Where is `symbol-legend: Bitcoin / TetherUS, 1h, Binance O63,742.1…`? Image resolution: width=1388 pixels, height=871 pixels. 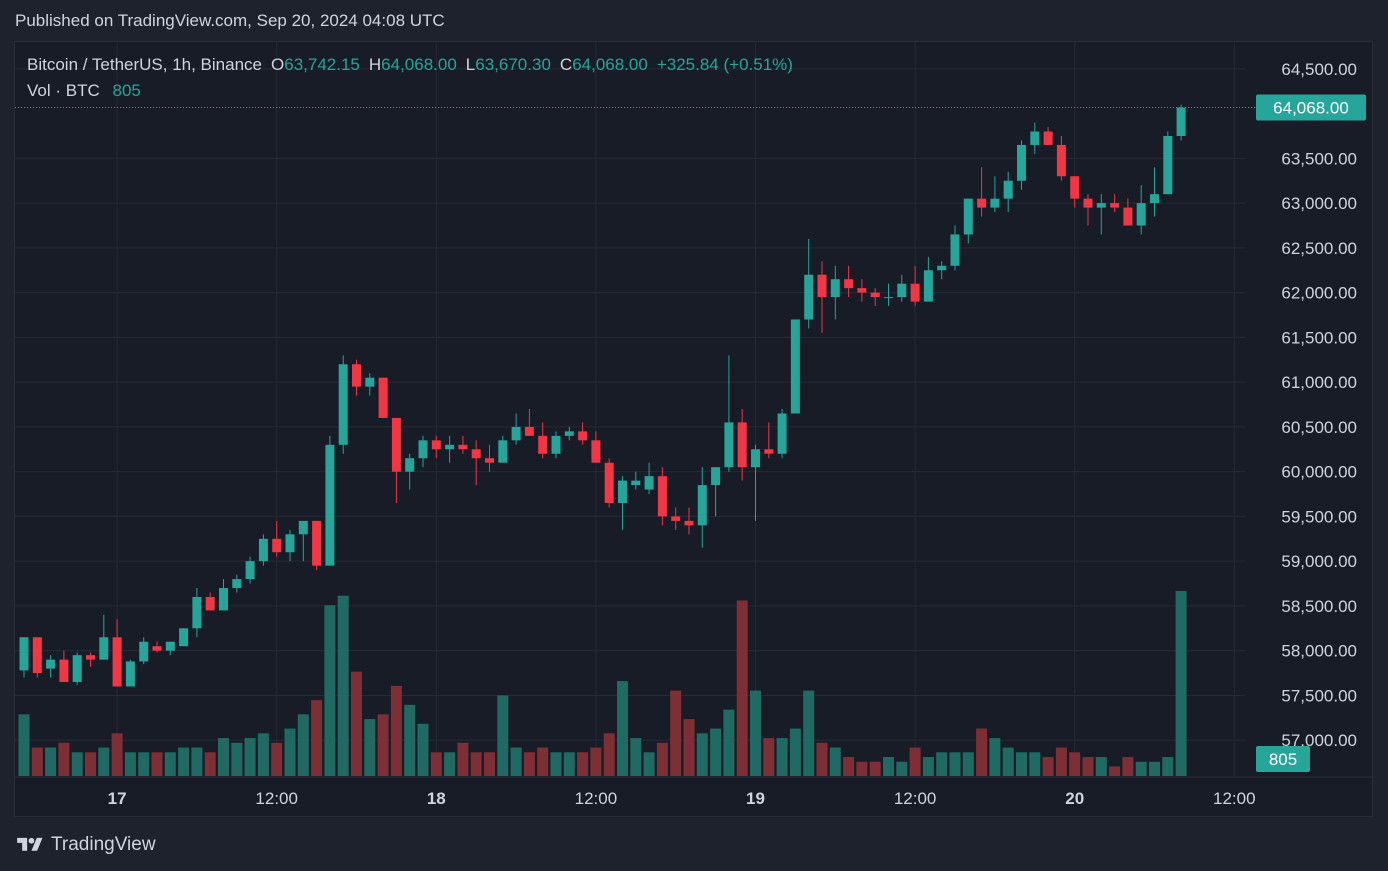 symbol-legend: Bitcoin / TetherUS, 1h, Binance O63,742.1… is located at coordinates (410, 80).